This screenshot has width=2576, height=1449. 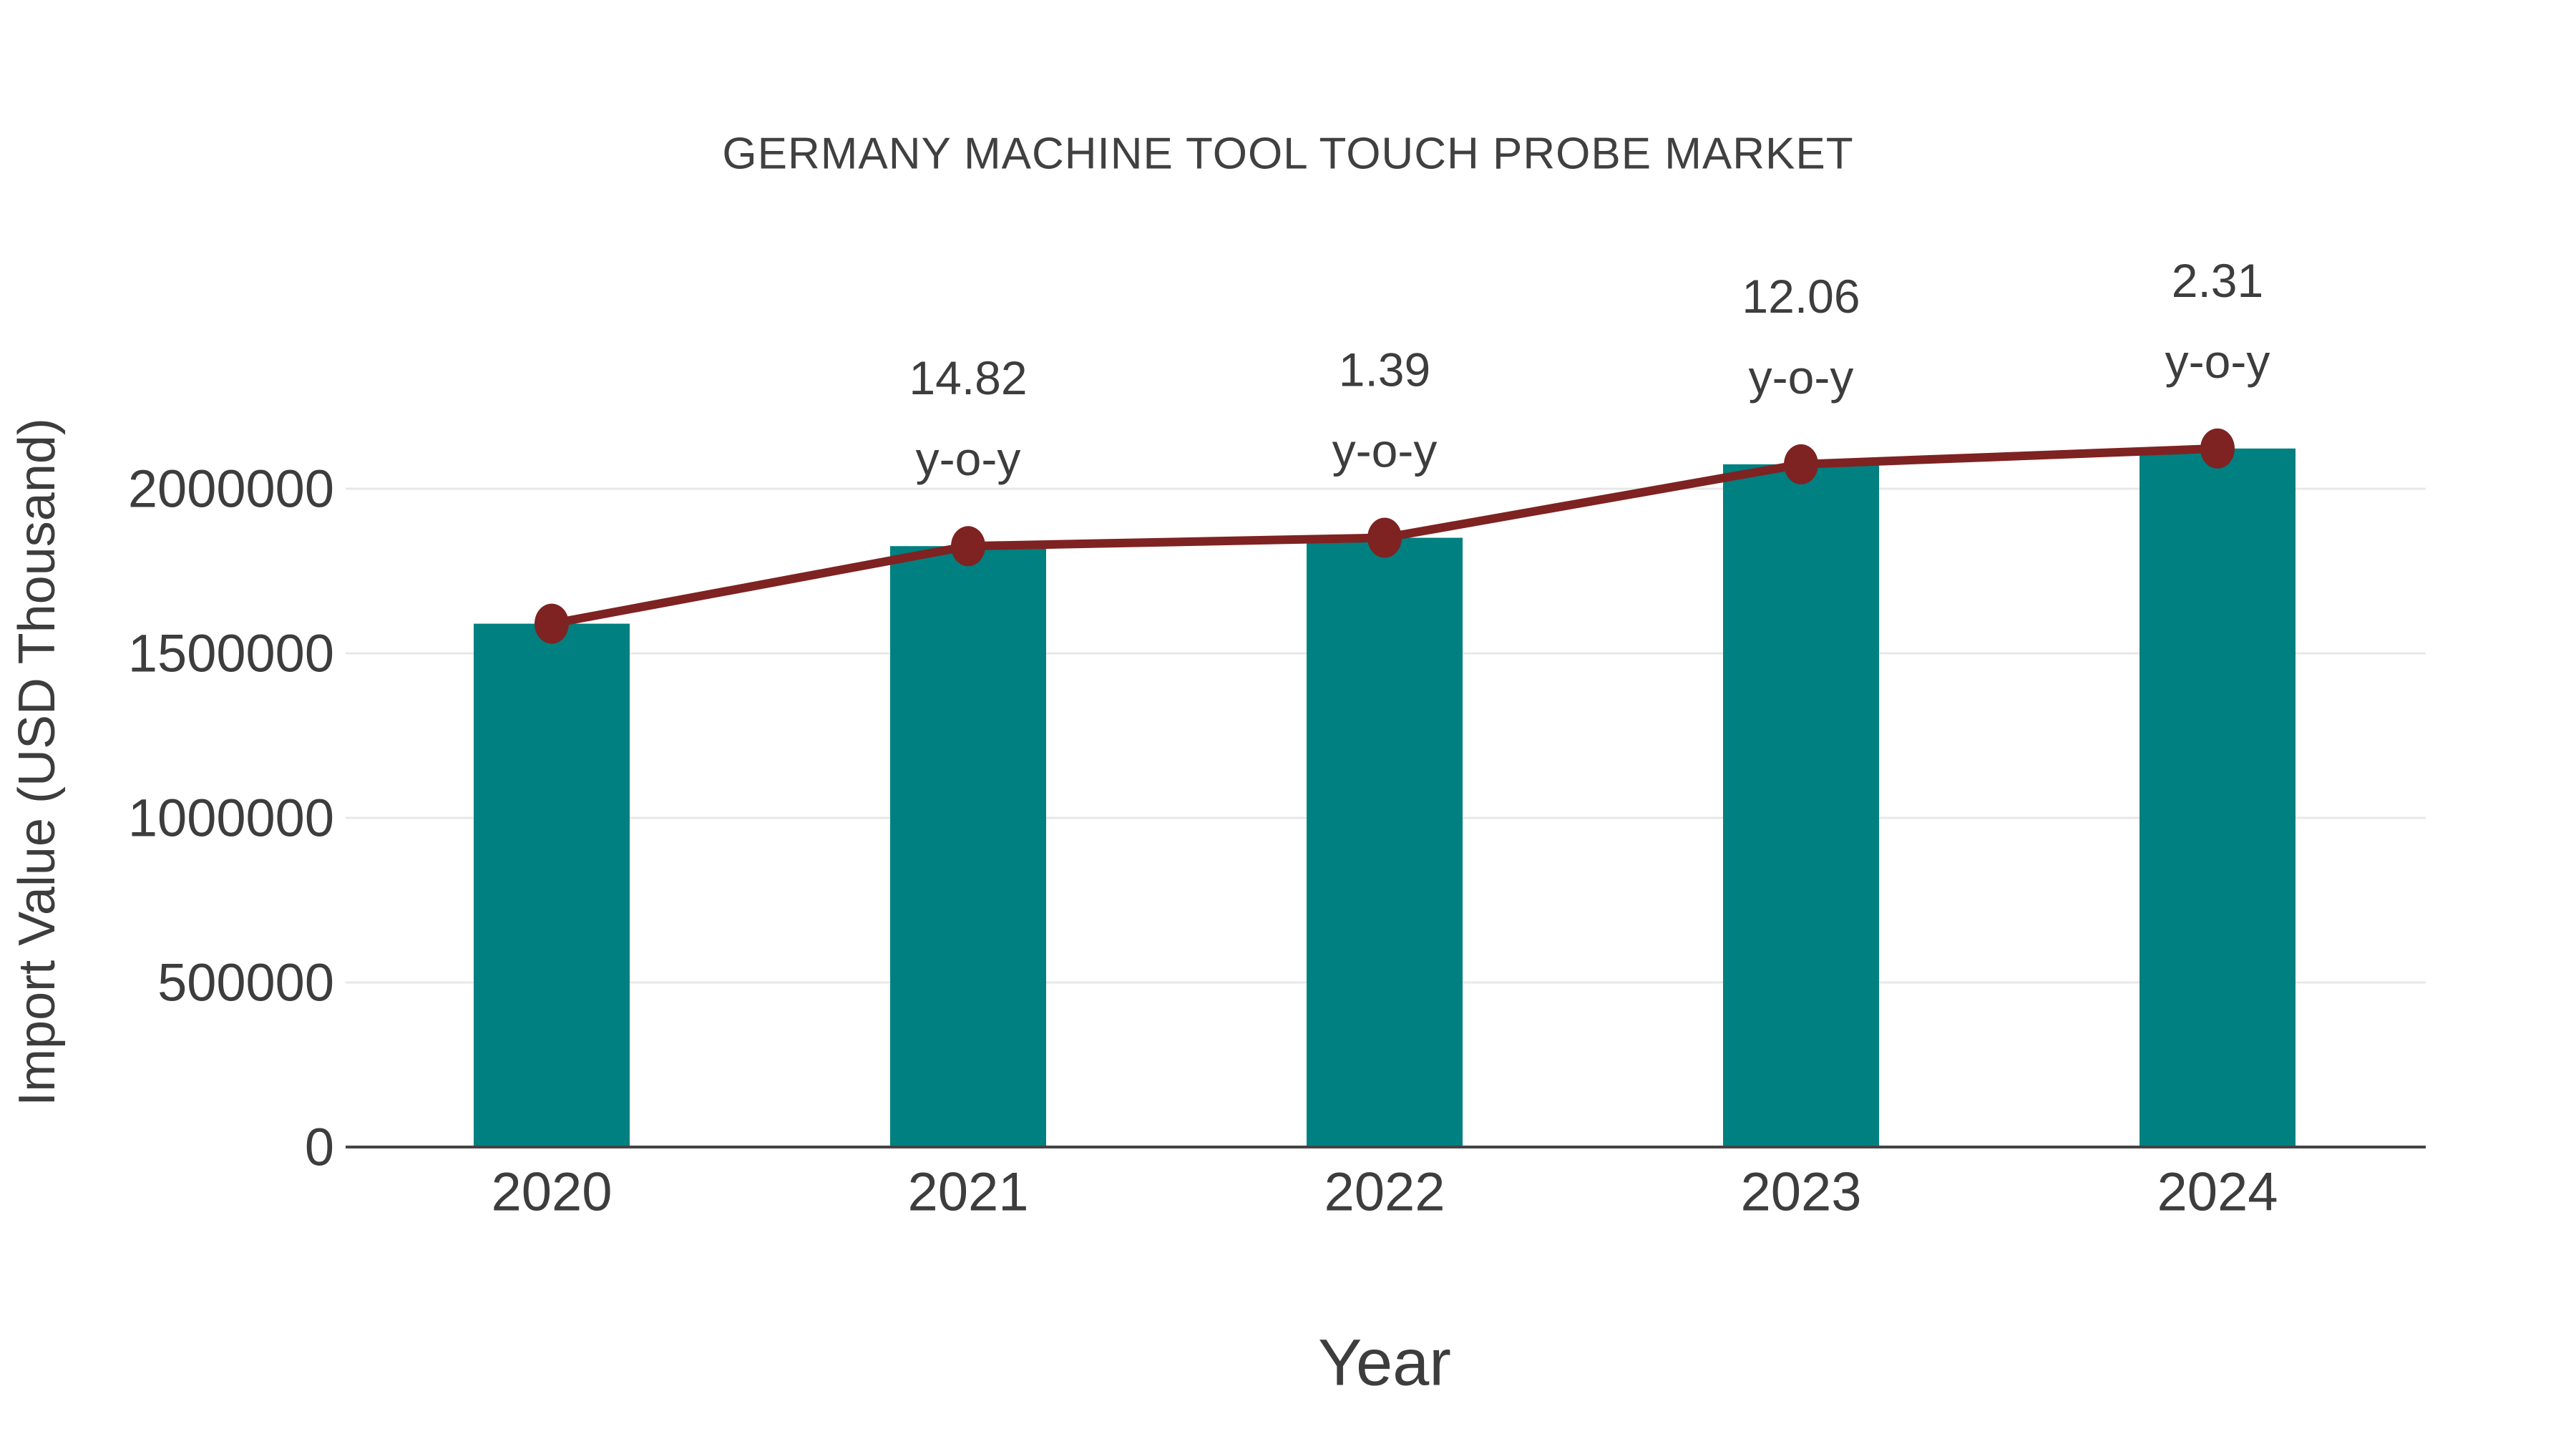 What do you see at coordinates (1801, 464) in the screenshot?
I see `trend-marker-2023` at bounding box center [1801, 464].